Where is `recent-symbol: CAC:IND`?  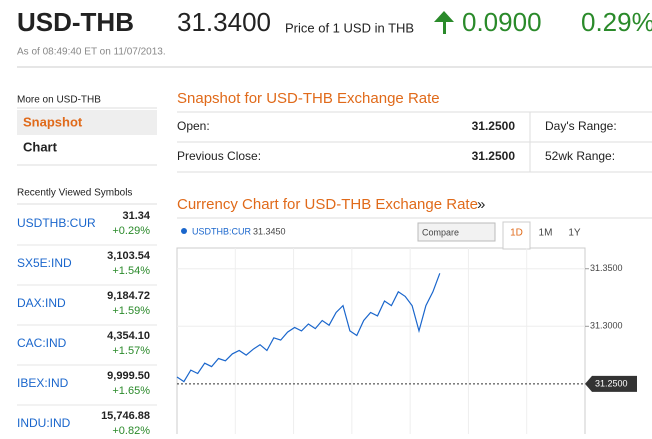 recent-symbol: CAC:IND is located at coordinates (42, 343).